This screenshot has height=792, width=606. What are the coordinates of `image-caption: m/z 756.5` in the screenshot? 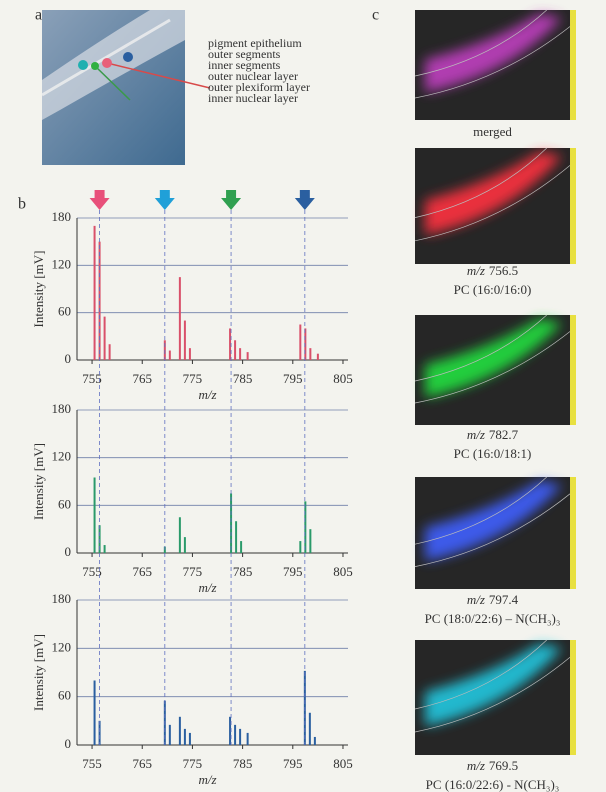 It's located at (492, 270).